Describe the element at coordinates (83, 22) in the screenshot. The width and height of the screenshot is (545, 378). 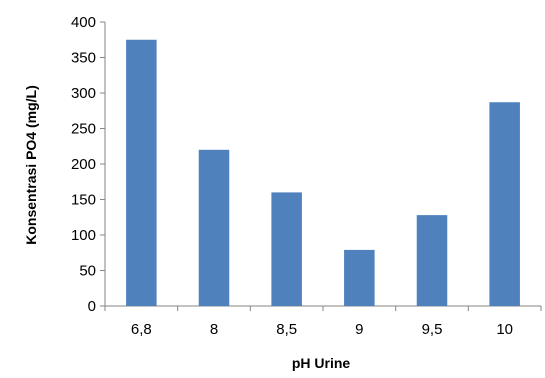
I see `y-tick-label: 400` at that location.